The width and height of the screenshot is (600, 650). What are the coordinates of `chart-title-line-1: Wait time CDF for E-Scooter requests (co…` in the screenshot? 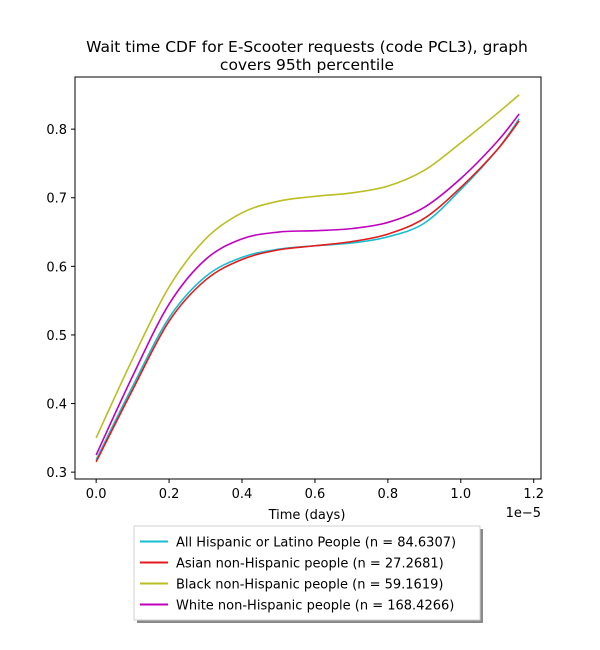 It's located at (307, 47).